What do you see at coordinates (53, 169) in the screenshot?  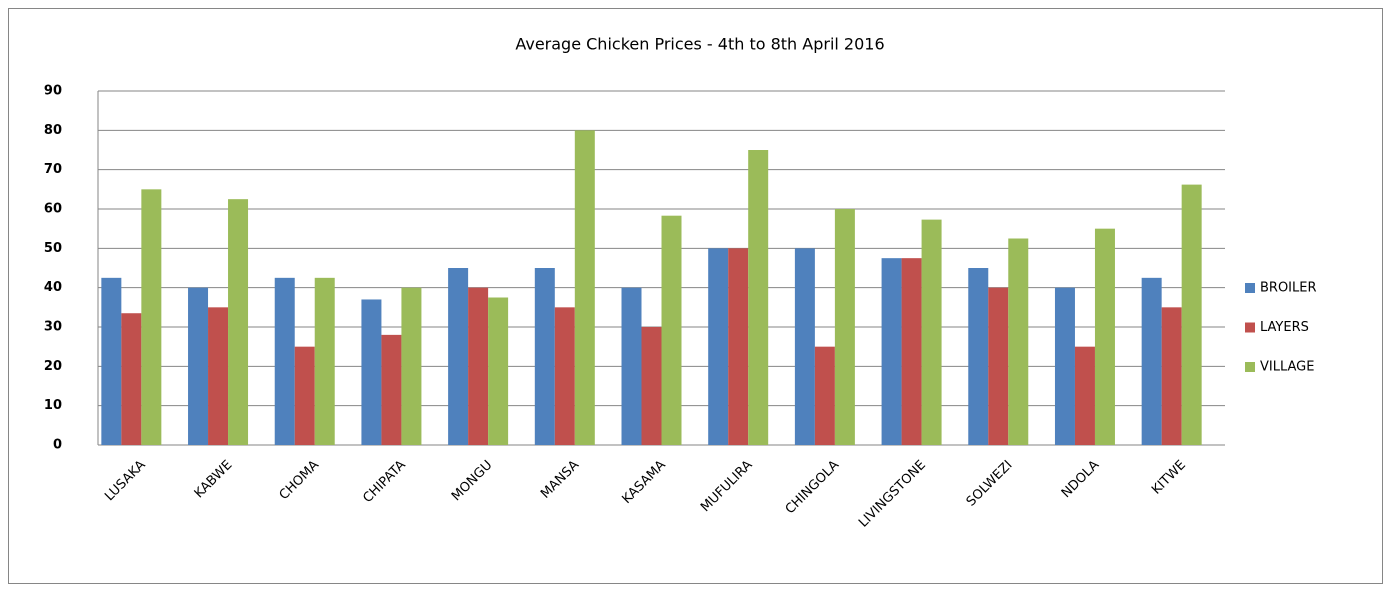 I see `y-tick-label: 70` at bounding box center [53, 169].